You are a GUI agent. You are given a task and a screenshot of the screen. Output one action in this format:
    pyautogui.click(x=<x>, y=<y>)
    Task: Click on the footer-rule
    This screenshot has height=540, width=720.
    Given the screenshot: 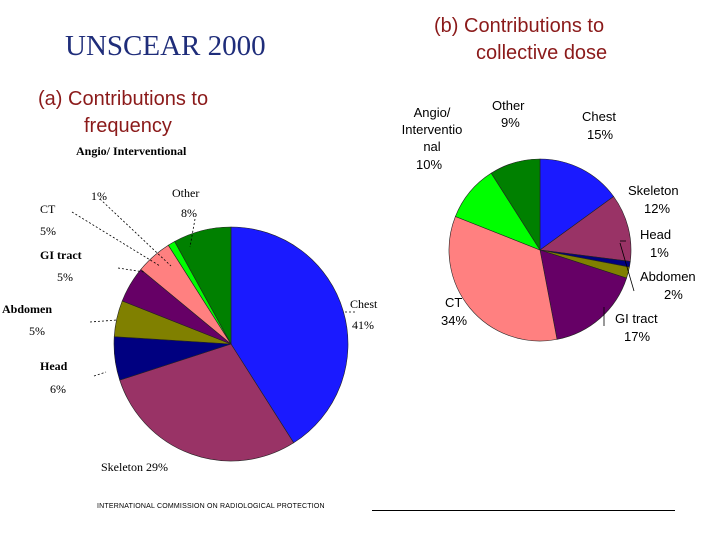 What is the action you would take?
    pyautogui.click(x=523, y=510)
    